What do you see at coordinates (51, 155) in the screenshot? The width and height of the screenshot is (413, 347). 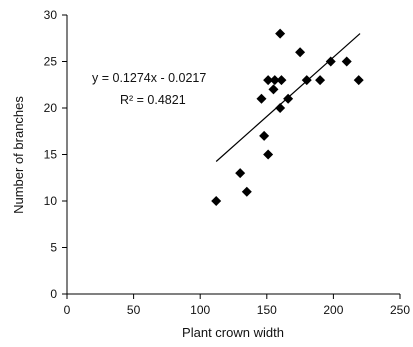 I see `y-tick-label: 15` at bounding box center [51, 155].